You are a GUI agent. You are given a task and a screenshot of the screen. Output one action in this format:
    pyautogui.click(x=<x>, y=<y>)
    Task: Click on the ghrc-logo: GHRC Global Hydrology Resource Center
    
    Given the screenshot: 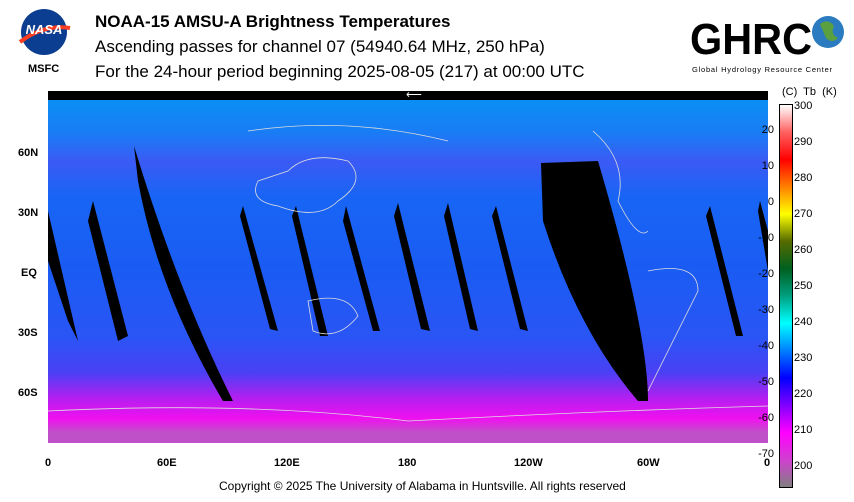 What is the action you would take?
    pyautogui.click(x=768, y=42)
    